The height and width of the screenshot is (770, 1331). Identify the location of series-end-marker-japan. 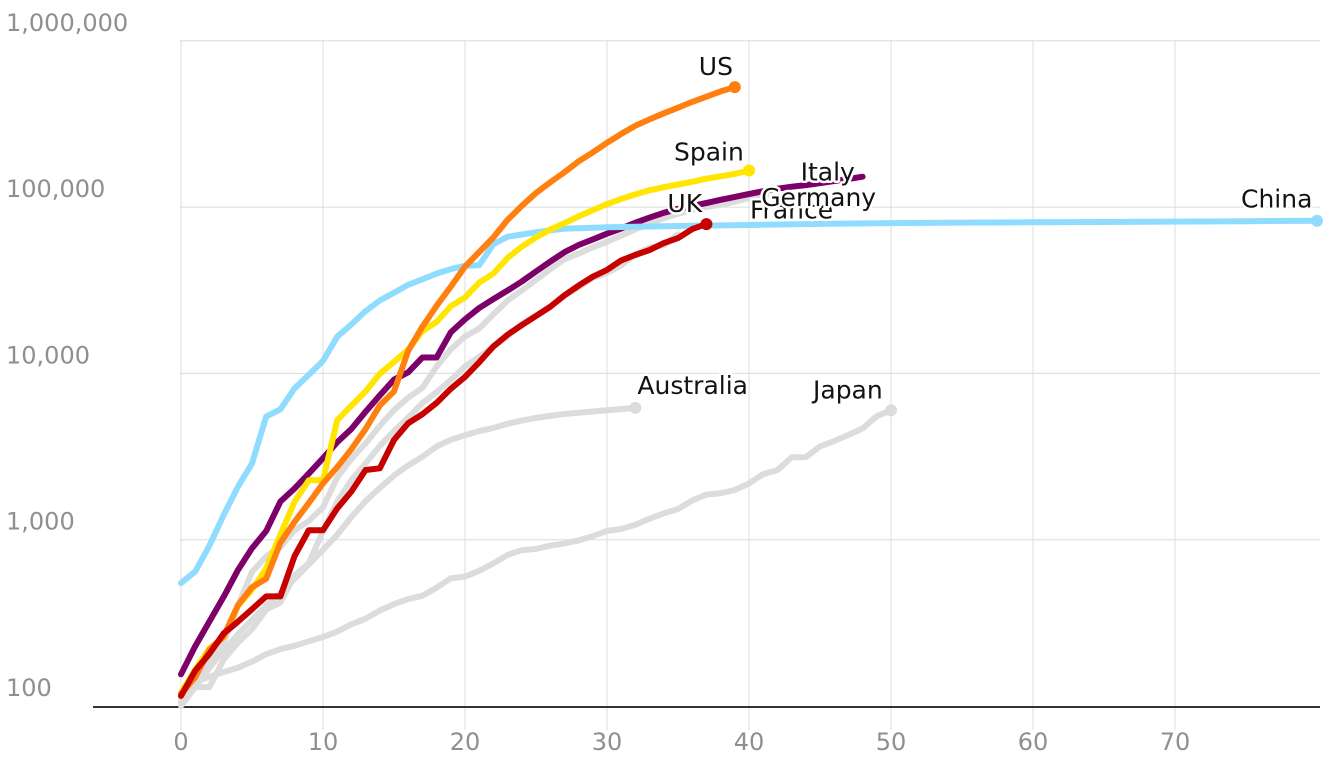
(891, 410).